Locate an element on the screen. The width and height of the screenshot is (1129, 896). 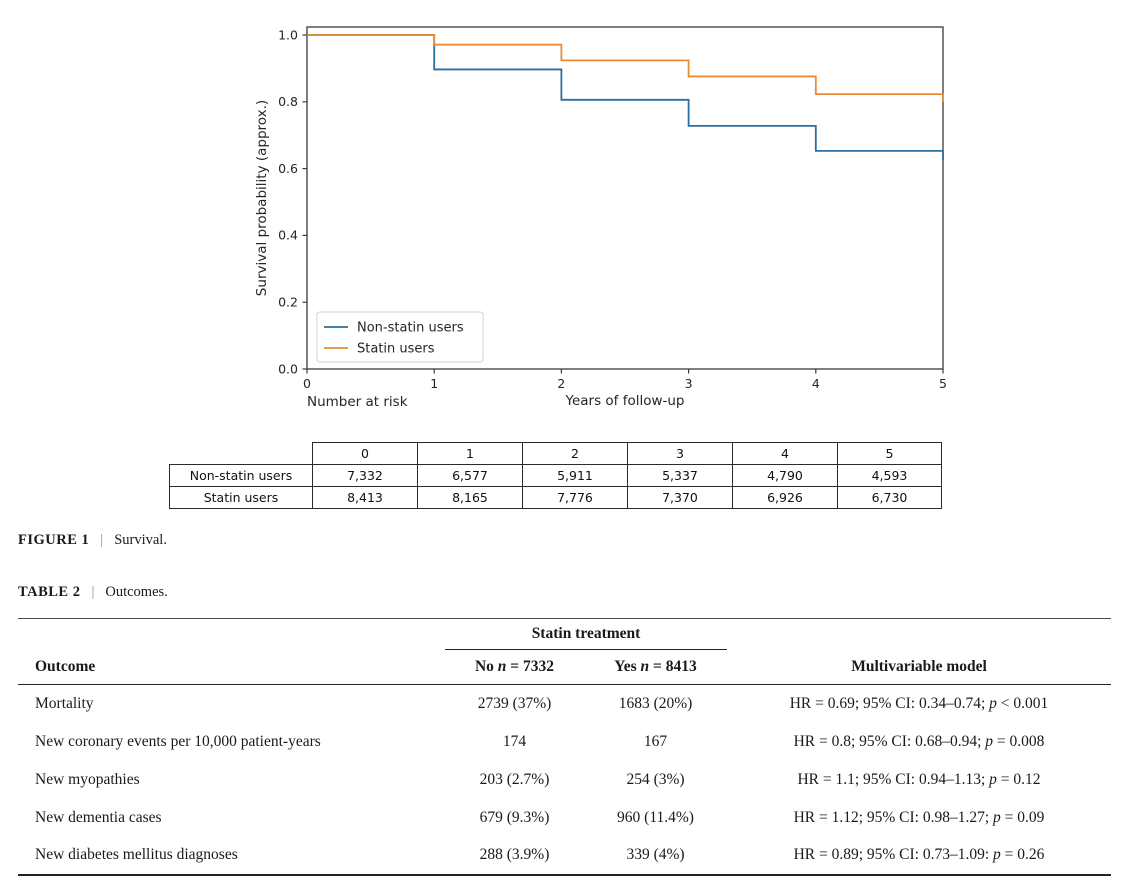
table-caption: TABLE 2 | Outcomes. is located at coordinates (93, 592).